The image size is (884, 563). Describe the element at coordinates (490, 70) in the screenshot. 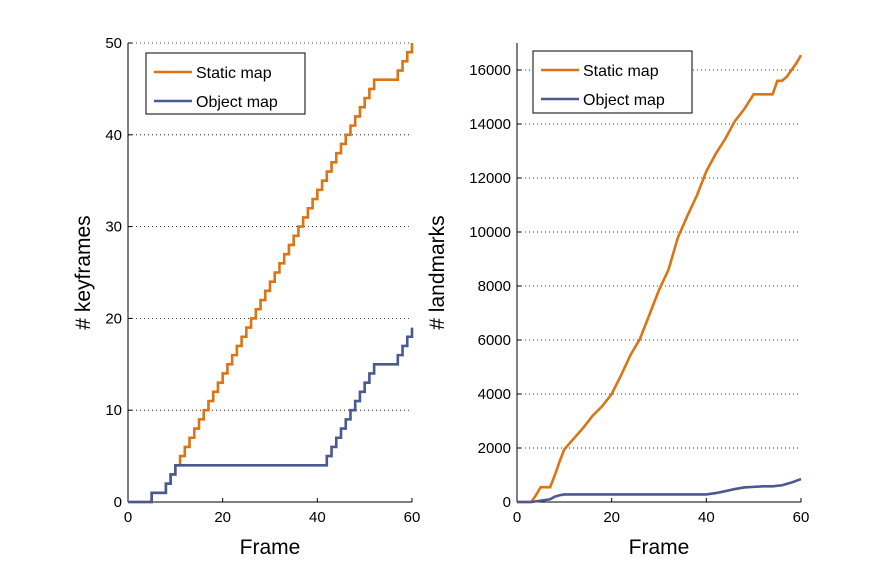

I see `y-tick-label: 16000` at that location.